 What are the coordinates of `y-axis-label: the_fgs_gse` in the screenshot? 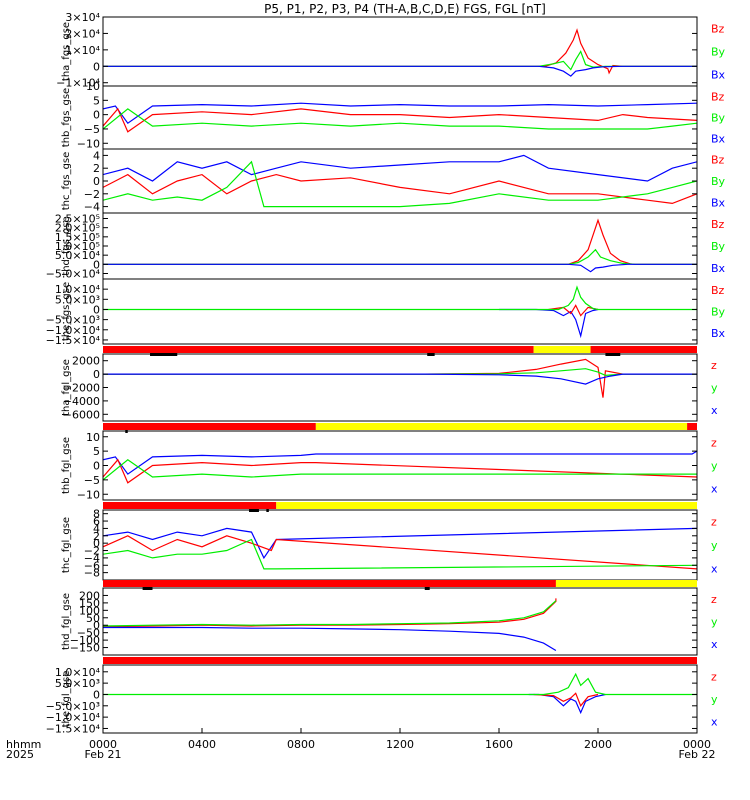 It's located at (66, 311).